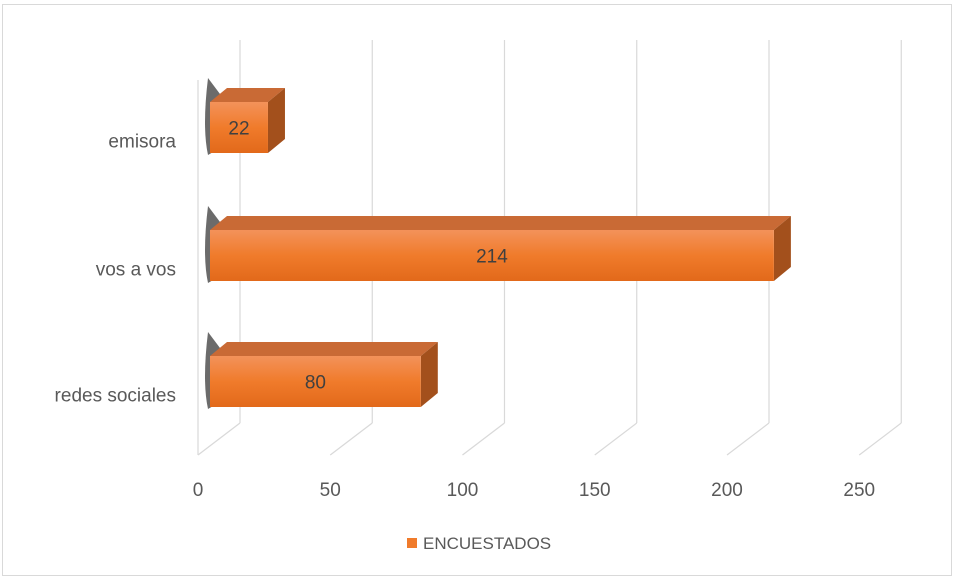 Image resolution: width=955 pixels, height=580 pixels. What do you see at coordinates (330, 490) in the screenshot?
I see `x-tick-label: 50` at bounding box center [330, 490].